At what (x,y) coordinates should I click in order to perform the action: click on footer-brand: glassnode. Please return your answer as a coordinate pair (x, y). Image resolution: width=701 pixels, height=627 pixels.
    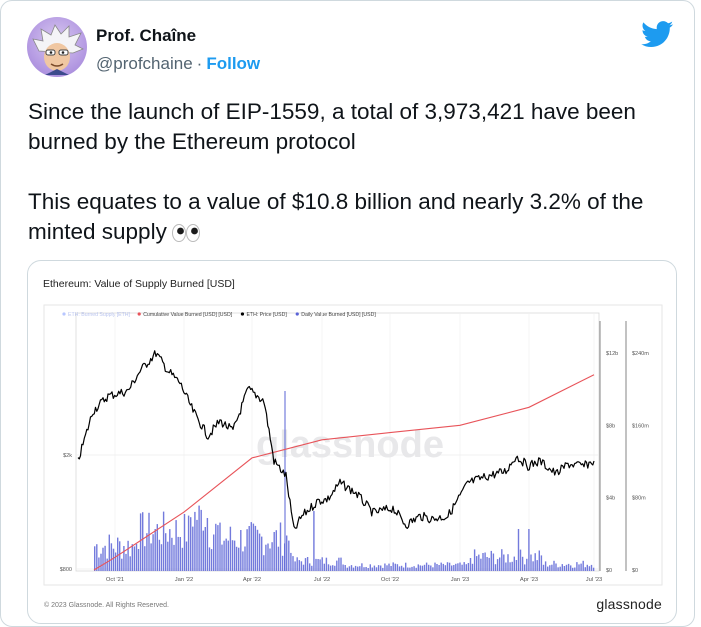
    Looking at the image, I should click on (629, 604).